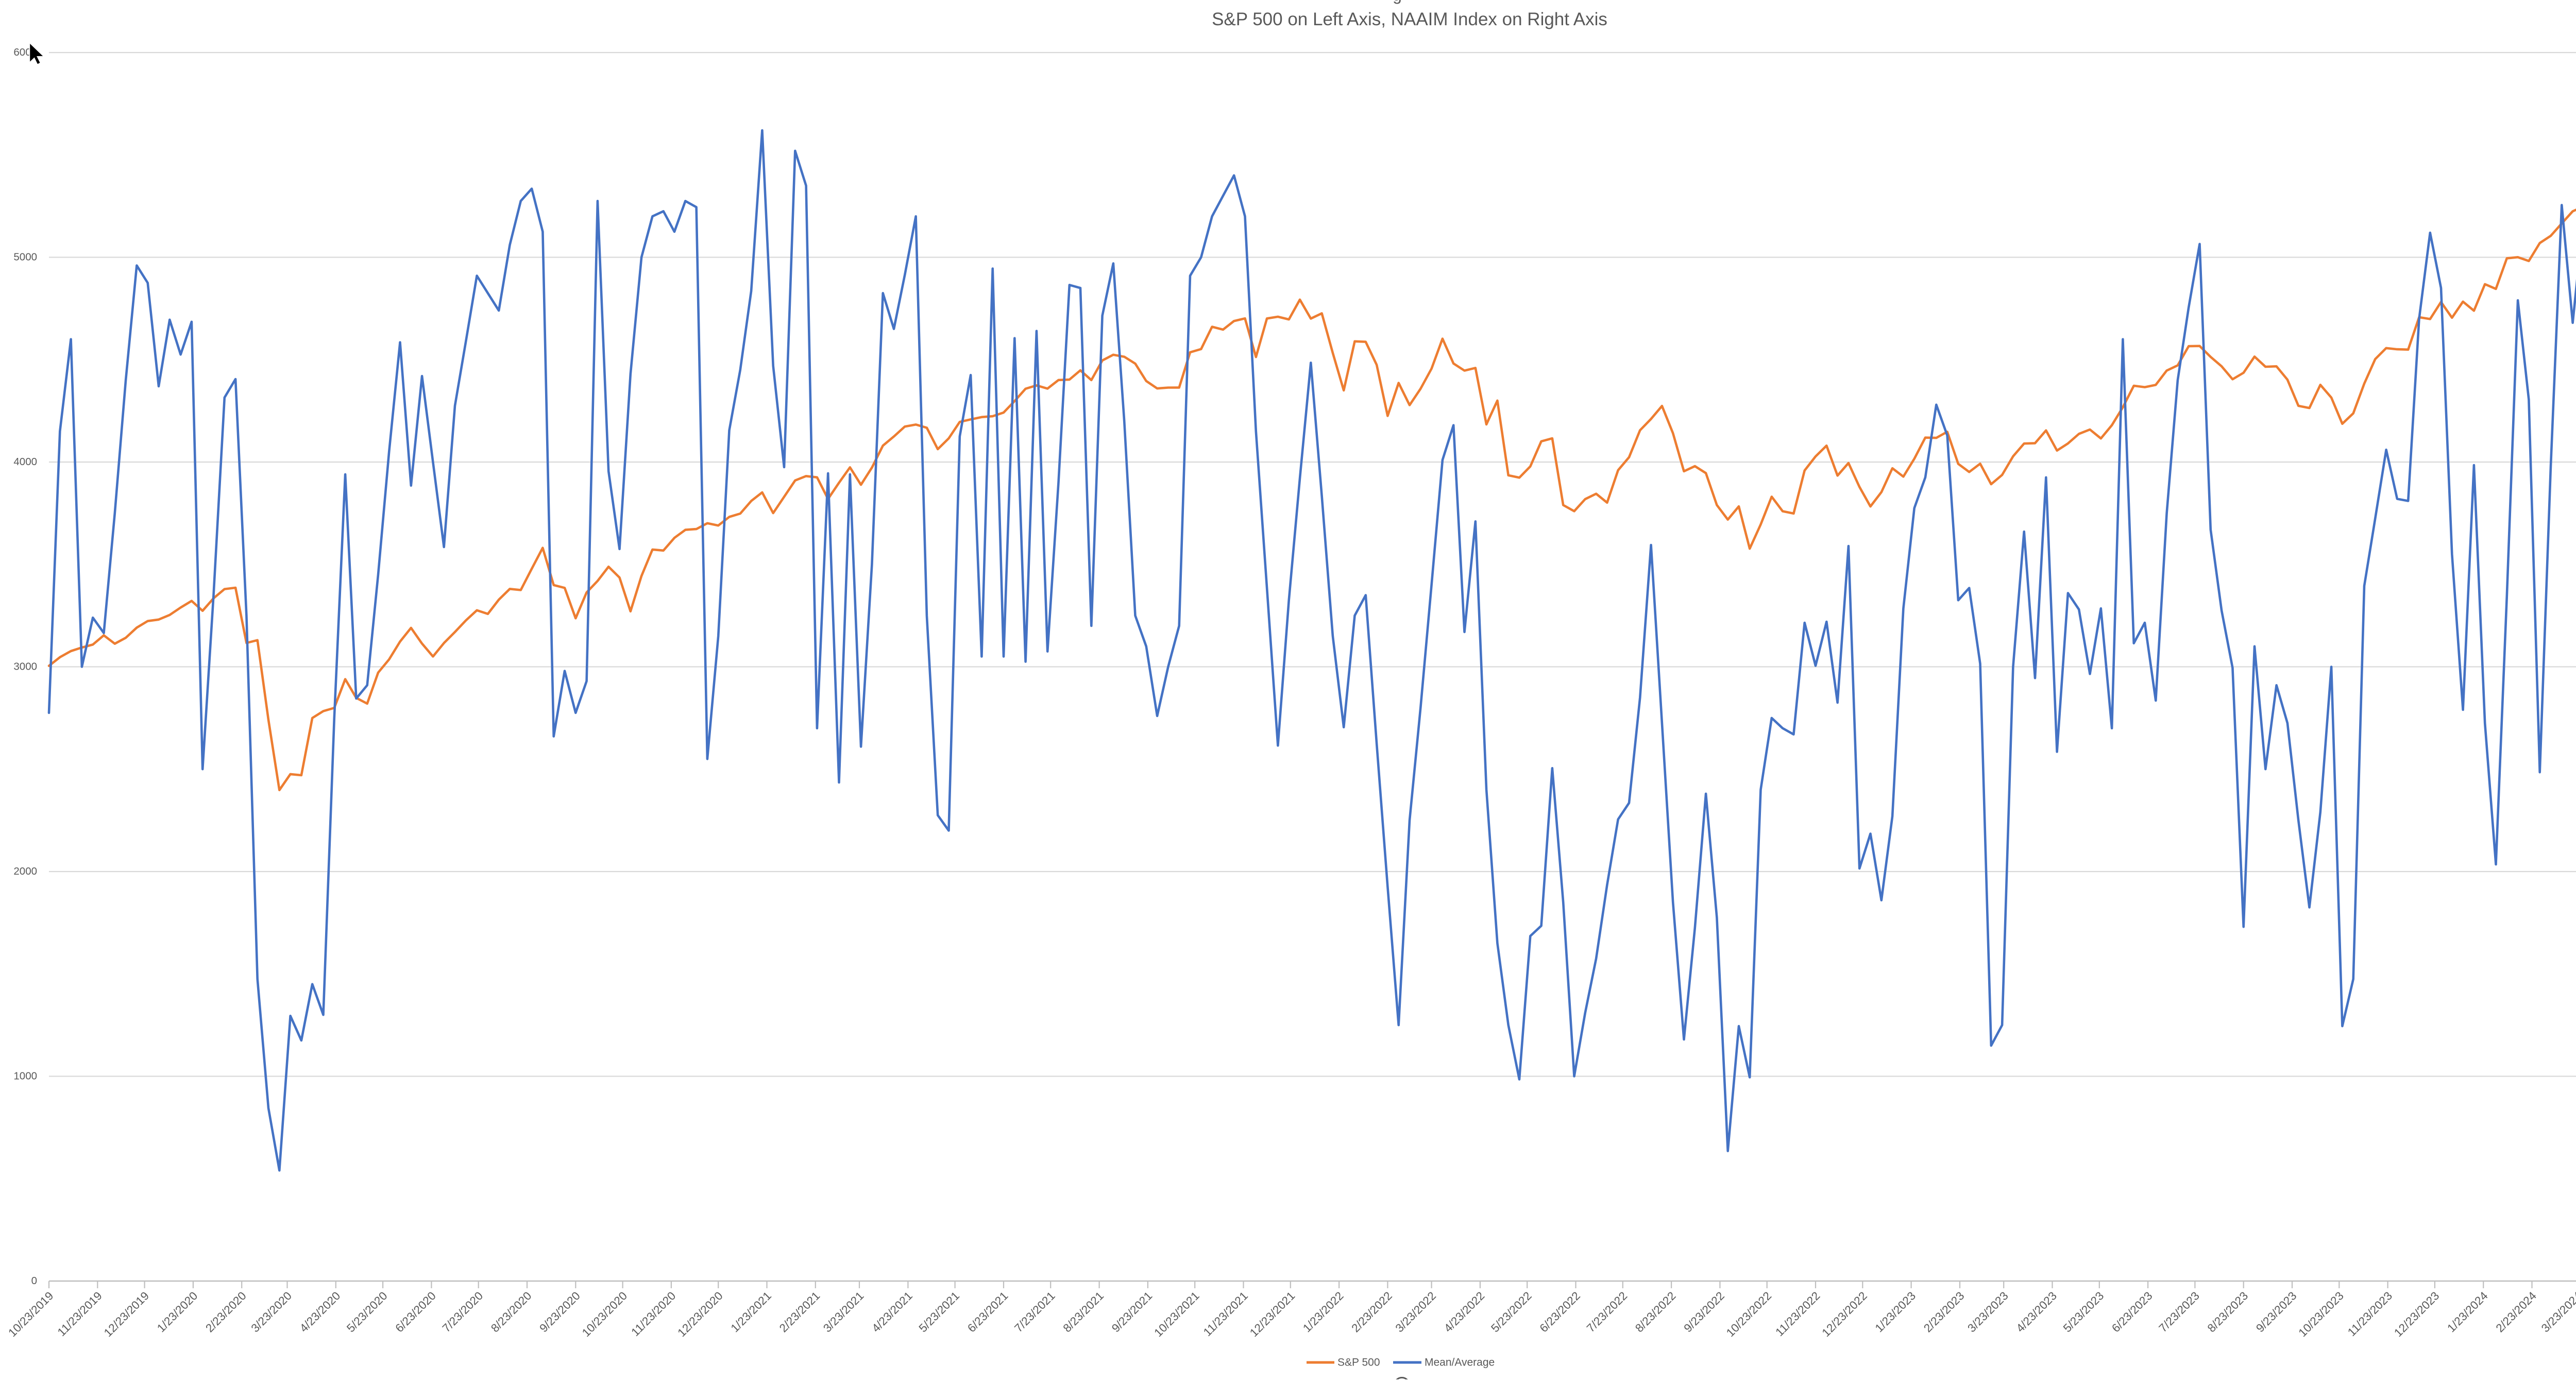  Describe the element at coordinates (1132, 1312) in the screenshot. I see `svg-text: 9/23/2021` at that location.